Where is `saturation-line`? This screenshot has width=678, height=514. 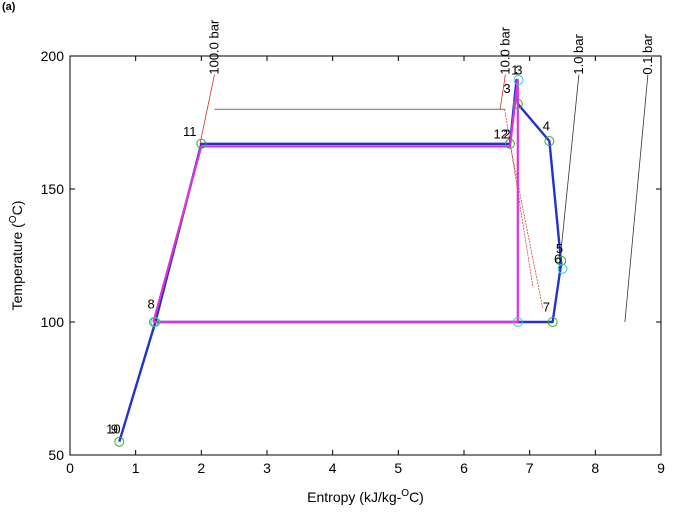
saturation-line is located at coordinates (526, 226).